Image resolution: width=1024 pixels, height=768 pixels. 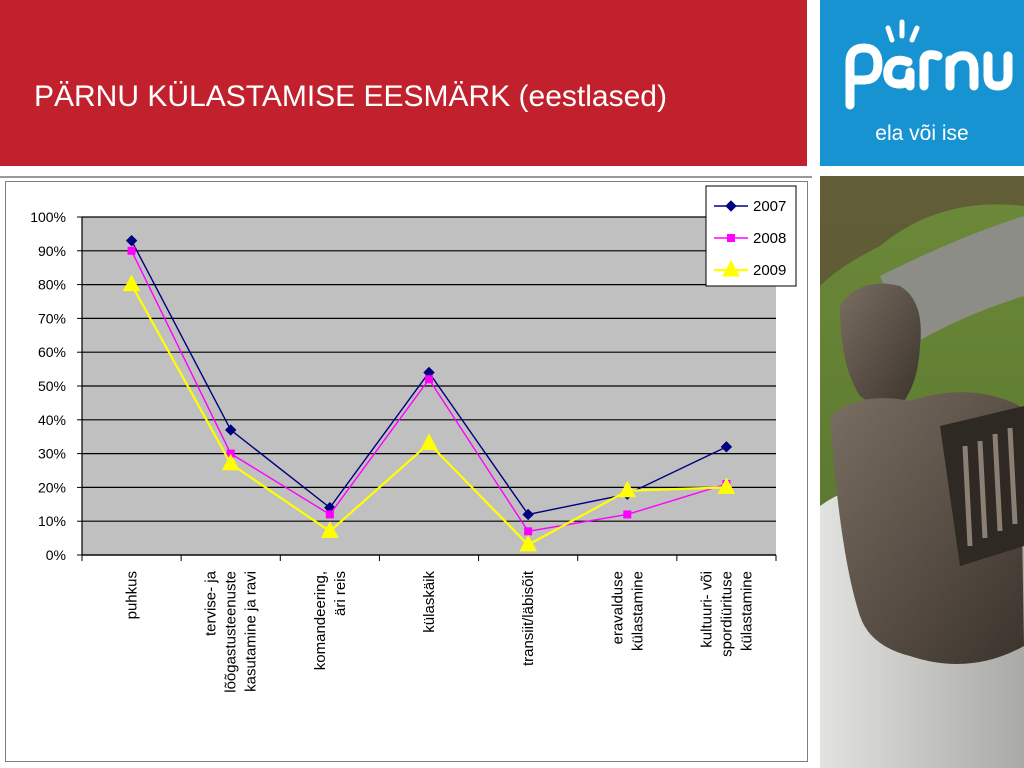 I want to click on x-tick-label: komandeering, äri reis, so click(x=330, y=620).